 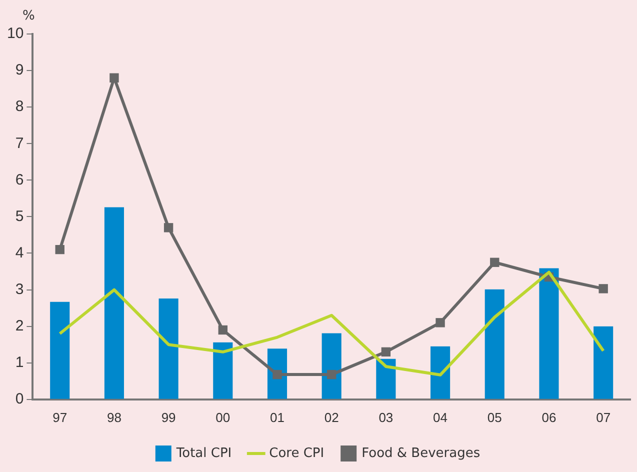 What do you see at coordinates (296, 453) in the screenshot?
I see `legend-label: Core CPI` at bounding box center [296, 453].